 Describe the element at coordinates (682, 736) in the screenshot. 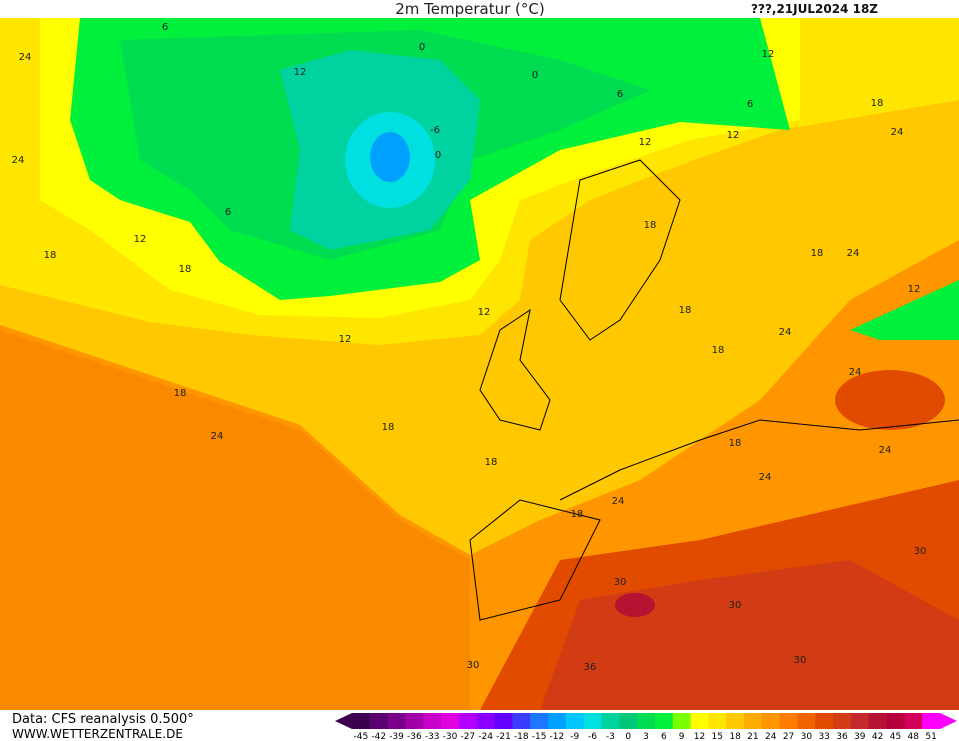

I see `scale-label: 9` at that location.